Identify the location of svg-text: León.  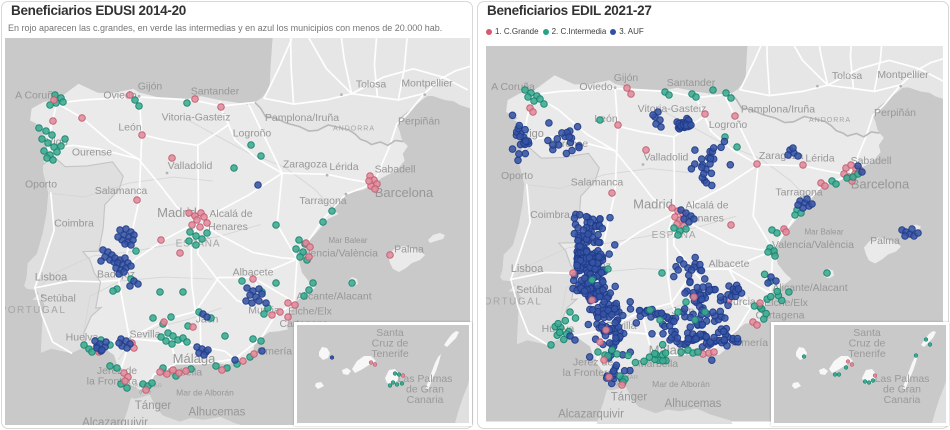
(130, 128).